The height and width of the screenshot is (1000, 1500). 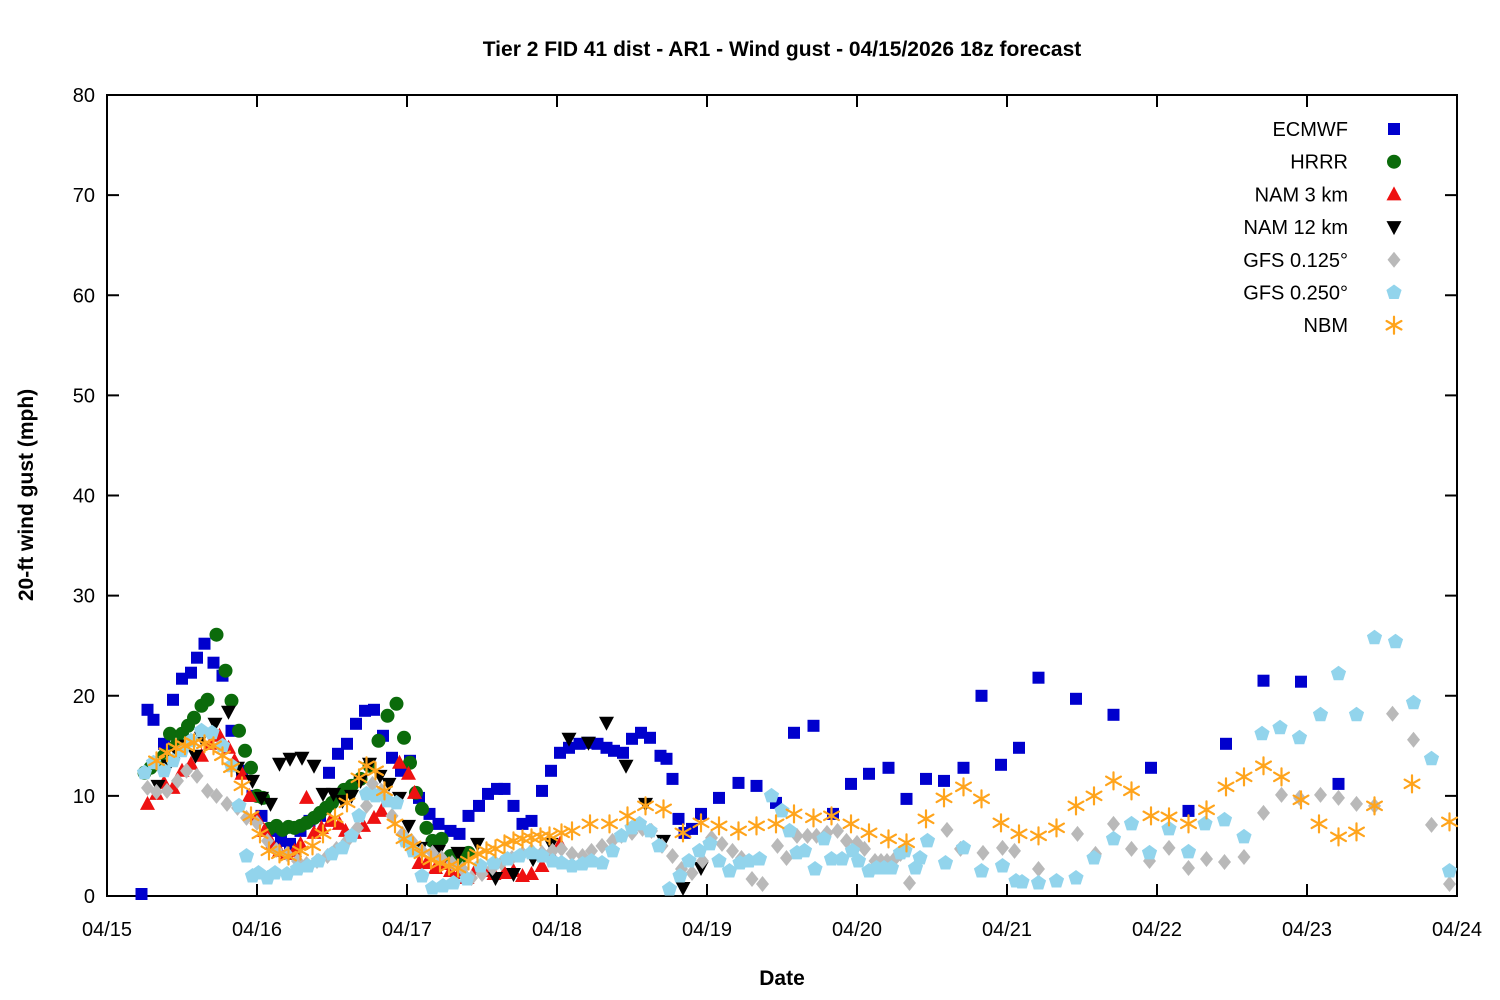 I want to click on legend-item-nam-12-km: NAM 12 km, so click(x=1323, y=228).